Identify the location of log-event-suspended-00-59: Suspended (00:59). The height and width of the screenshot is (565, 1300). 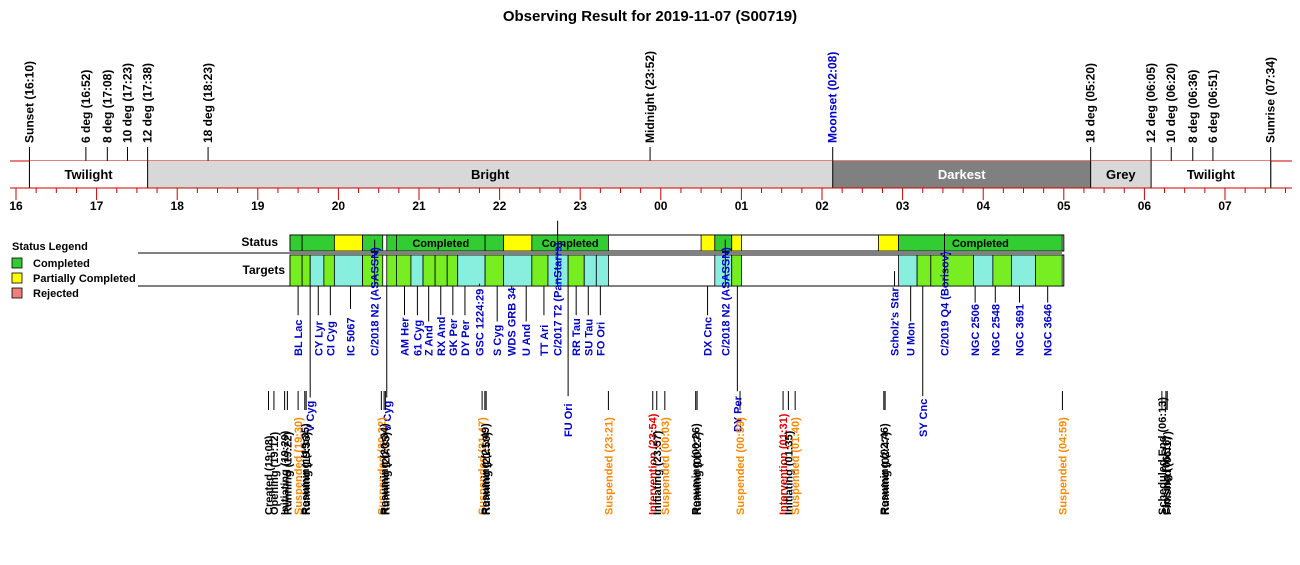
(741, 466).